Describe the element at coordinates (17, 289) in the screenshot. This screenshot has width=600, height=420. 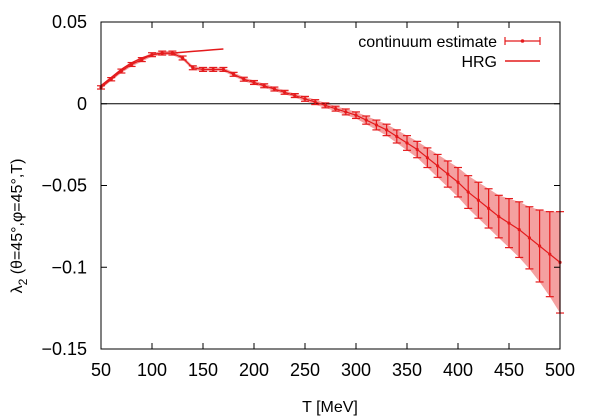
I see `y-axis-label-main: λ` at that location.